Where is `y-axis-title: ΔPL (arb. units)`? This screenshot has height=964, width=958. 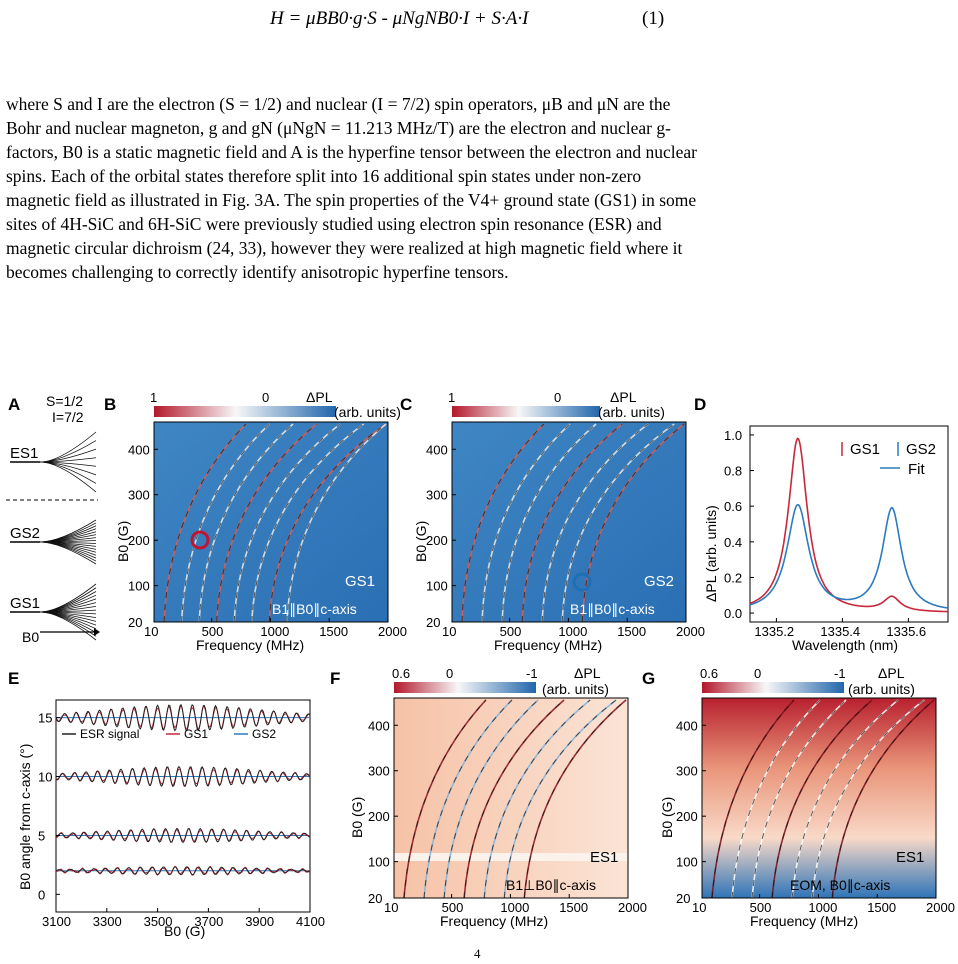 y-axis-title: ΔPL (arb. units) is located at coordinates (711, 553).